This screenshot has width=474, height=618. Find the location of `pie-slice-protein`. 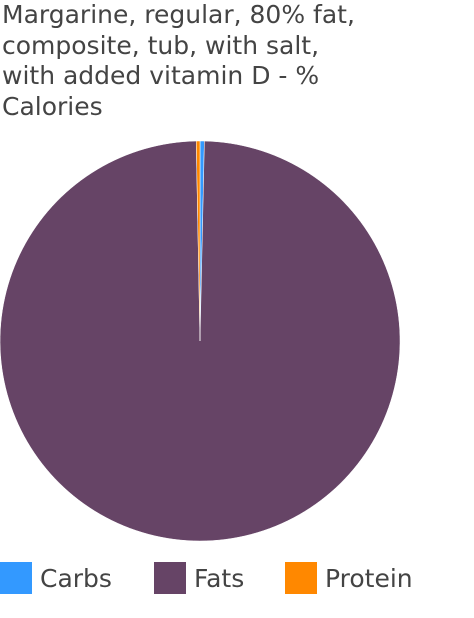

pie-slice-protein is located at coordinates (198, 241).